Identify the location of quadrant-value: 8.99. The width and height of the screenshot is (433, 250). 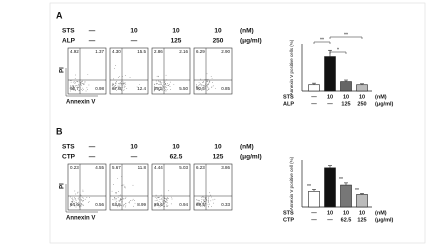
(141, 204).